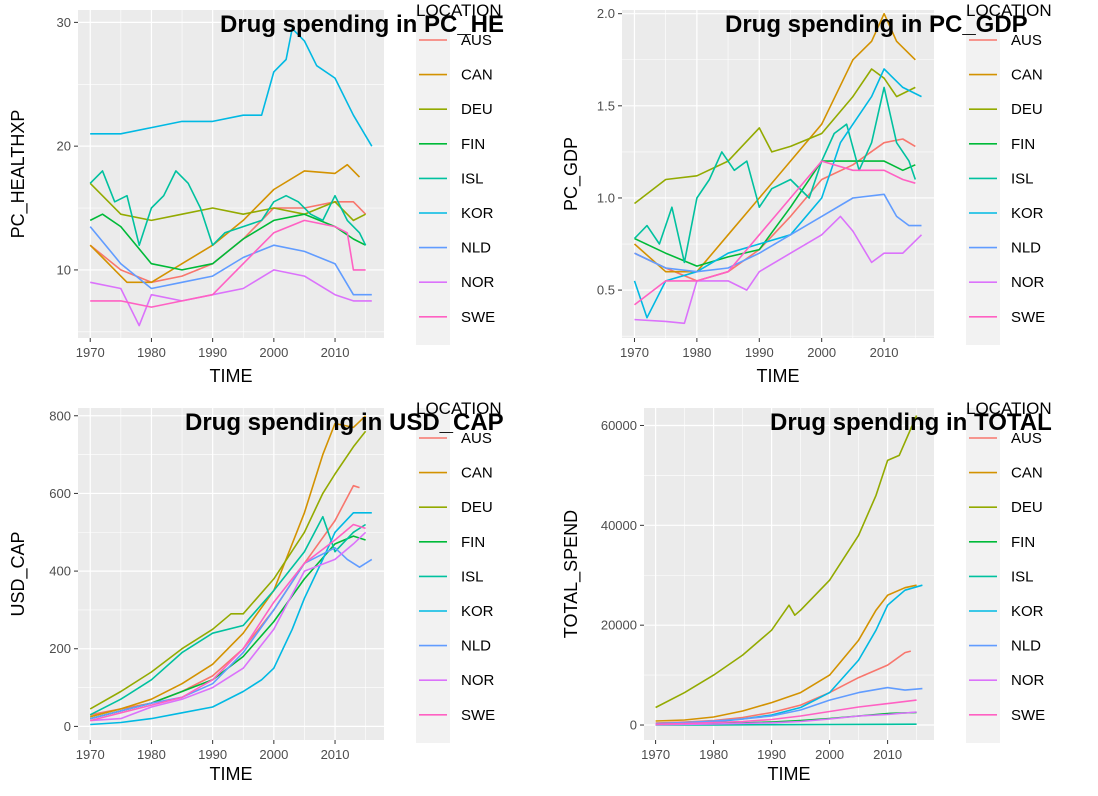 The image size is (1098, 796). What do you see at coordinates (67, 726) in the screenshot?
I see `y-tick-label: 0` at bounding box center [67, 726].